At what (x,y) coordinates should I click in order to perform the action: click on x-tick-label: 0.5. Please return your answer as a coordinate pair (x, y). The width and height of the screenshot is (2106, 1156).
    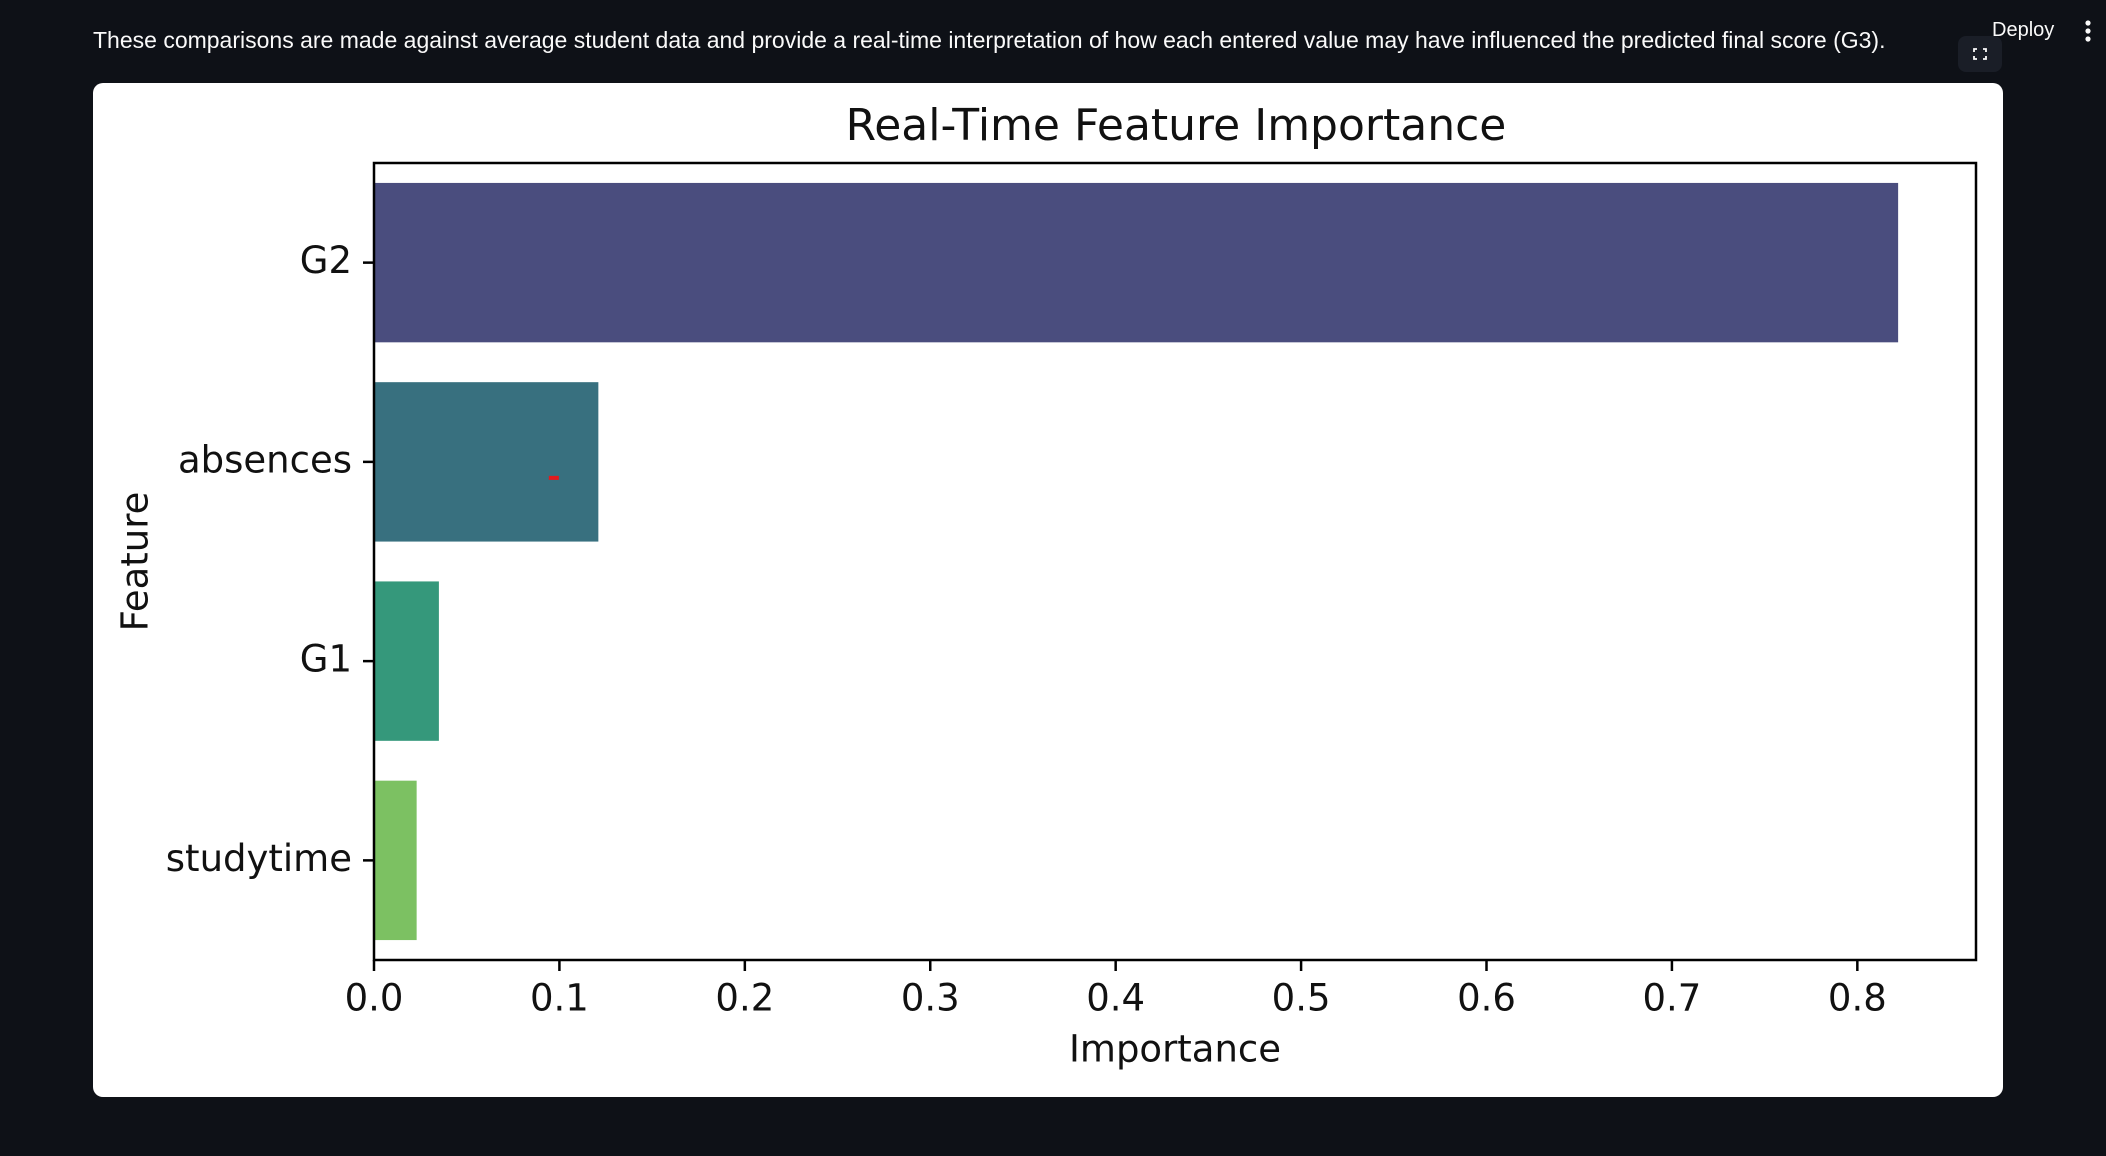
    Looking at the image, I should click on (1301, 998).